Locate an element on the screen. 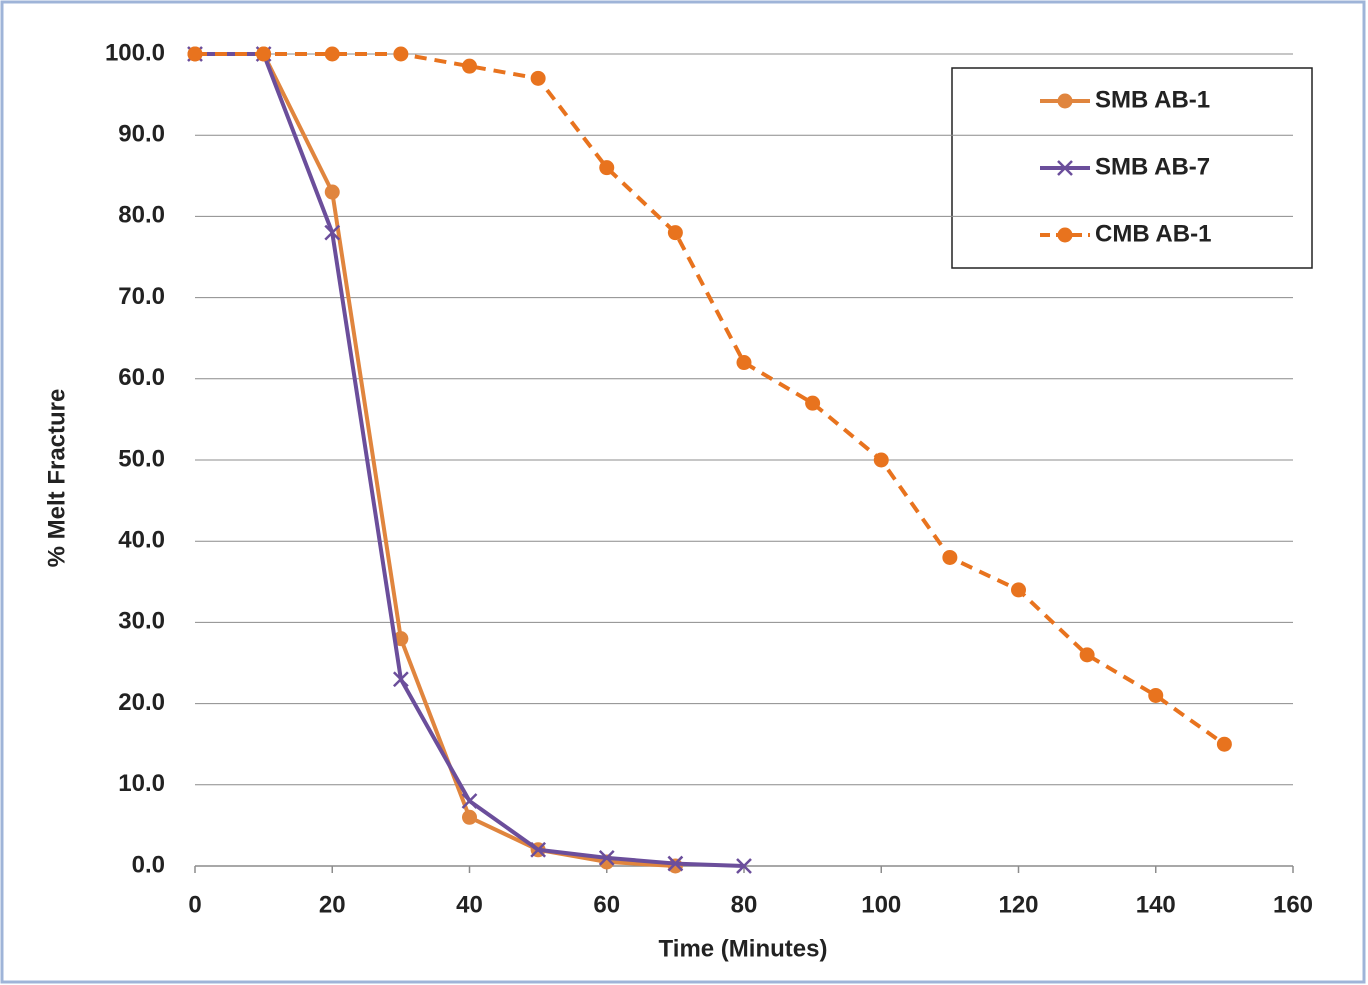 The image size is (1368, 985). x-tick-label: 160 is located at coordinates (1293, 904).